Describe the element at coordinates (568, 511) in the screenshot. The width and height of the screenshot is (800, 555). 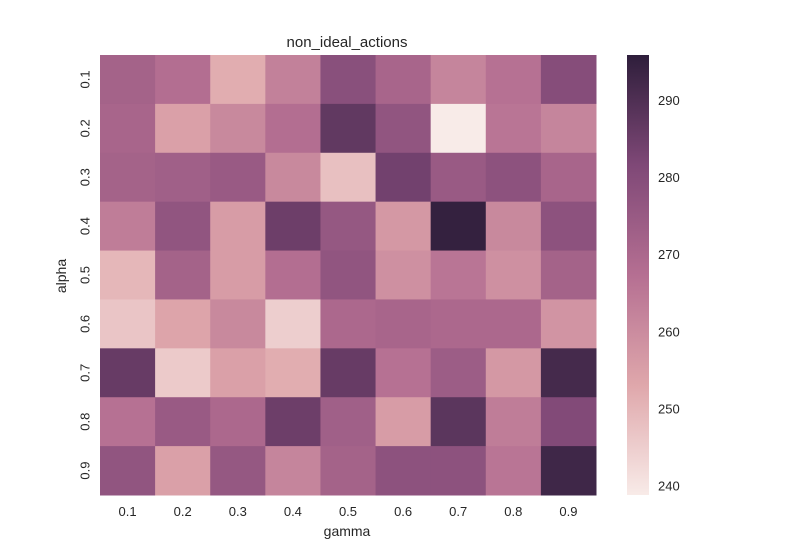
I see `x-tick-label: 0.9` at that location.